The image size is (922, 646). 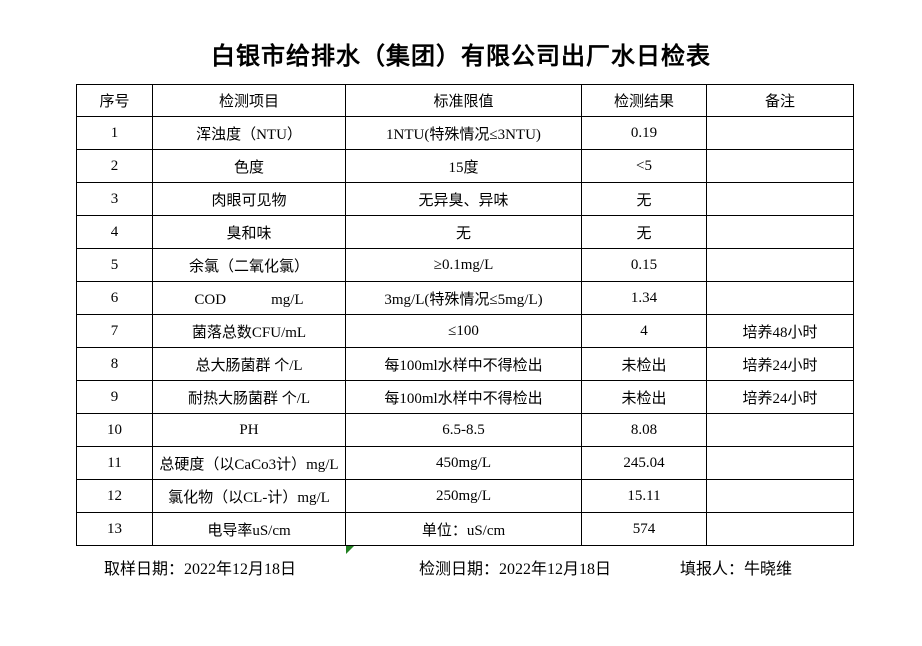 I want to click on reporter-text: 填报人：牛晓维, so click(x=736, y=569).